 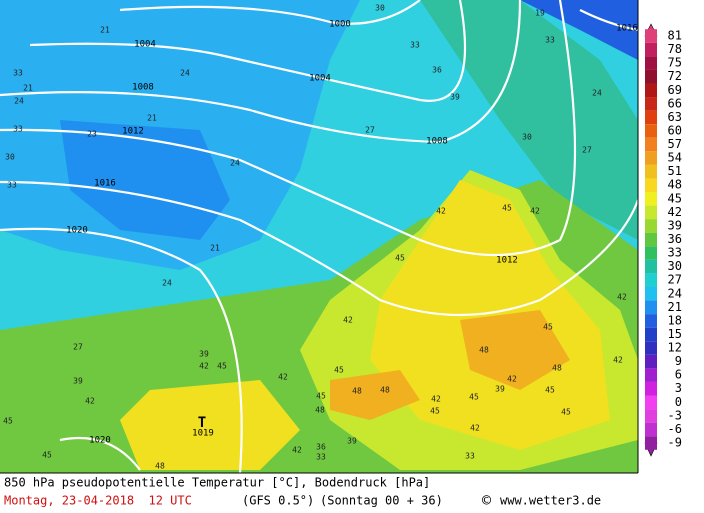 What do you see at coordinates (105, 30) in the screenshot?
I see `contour-label: 21` at bounding box center [105, 30].